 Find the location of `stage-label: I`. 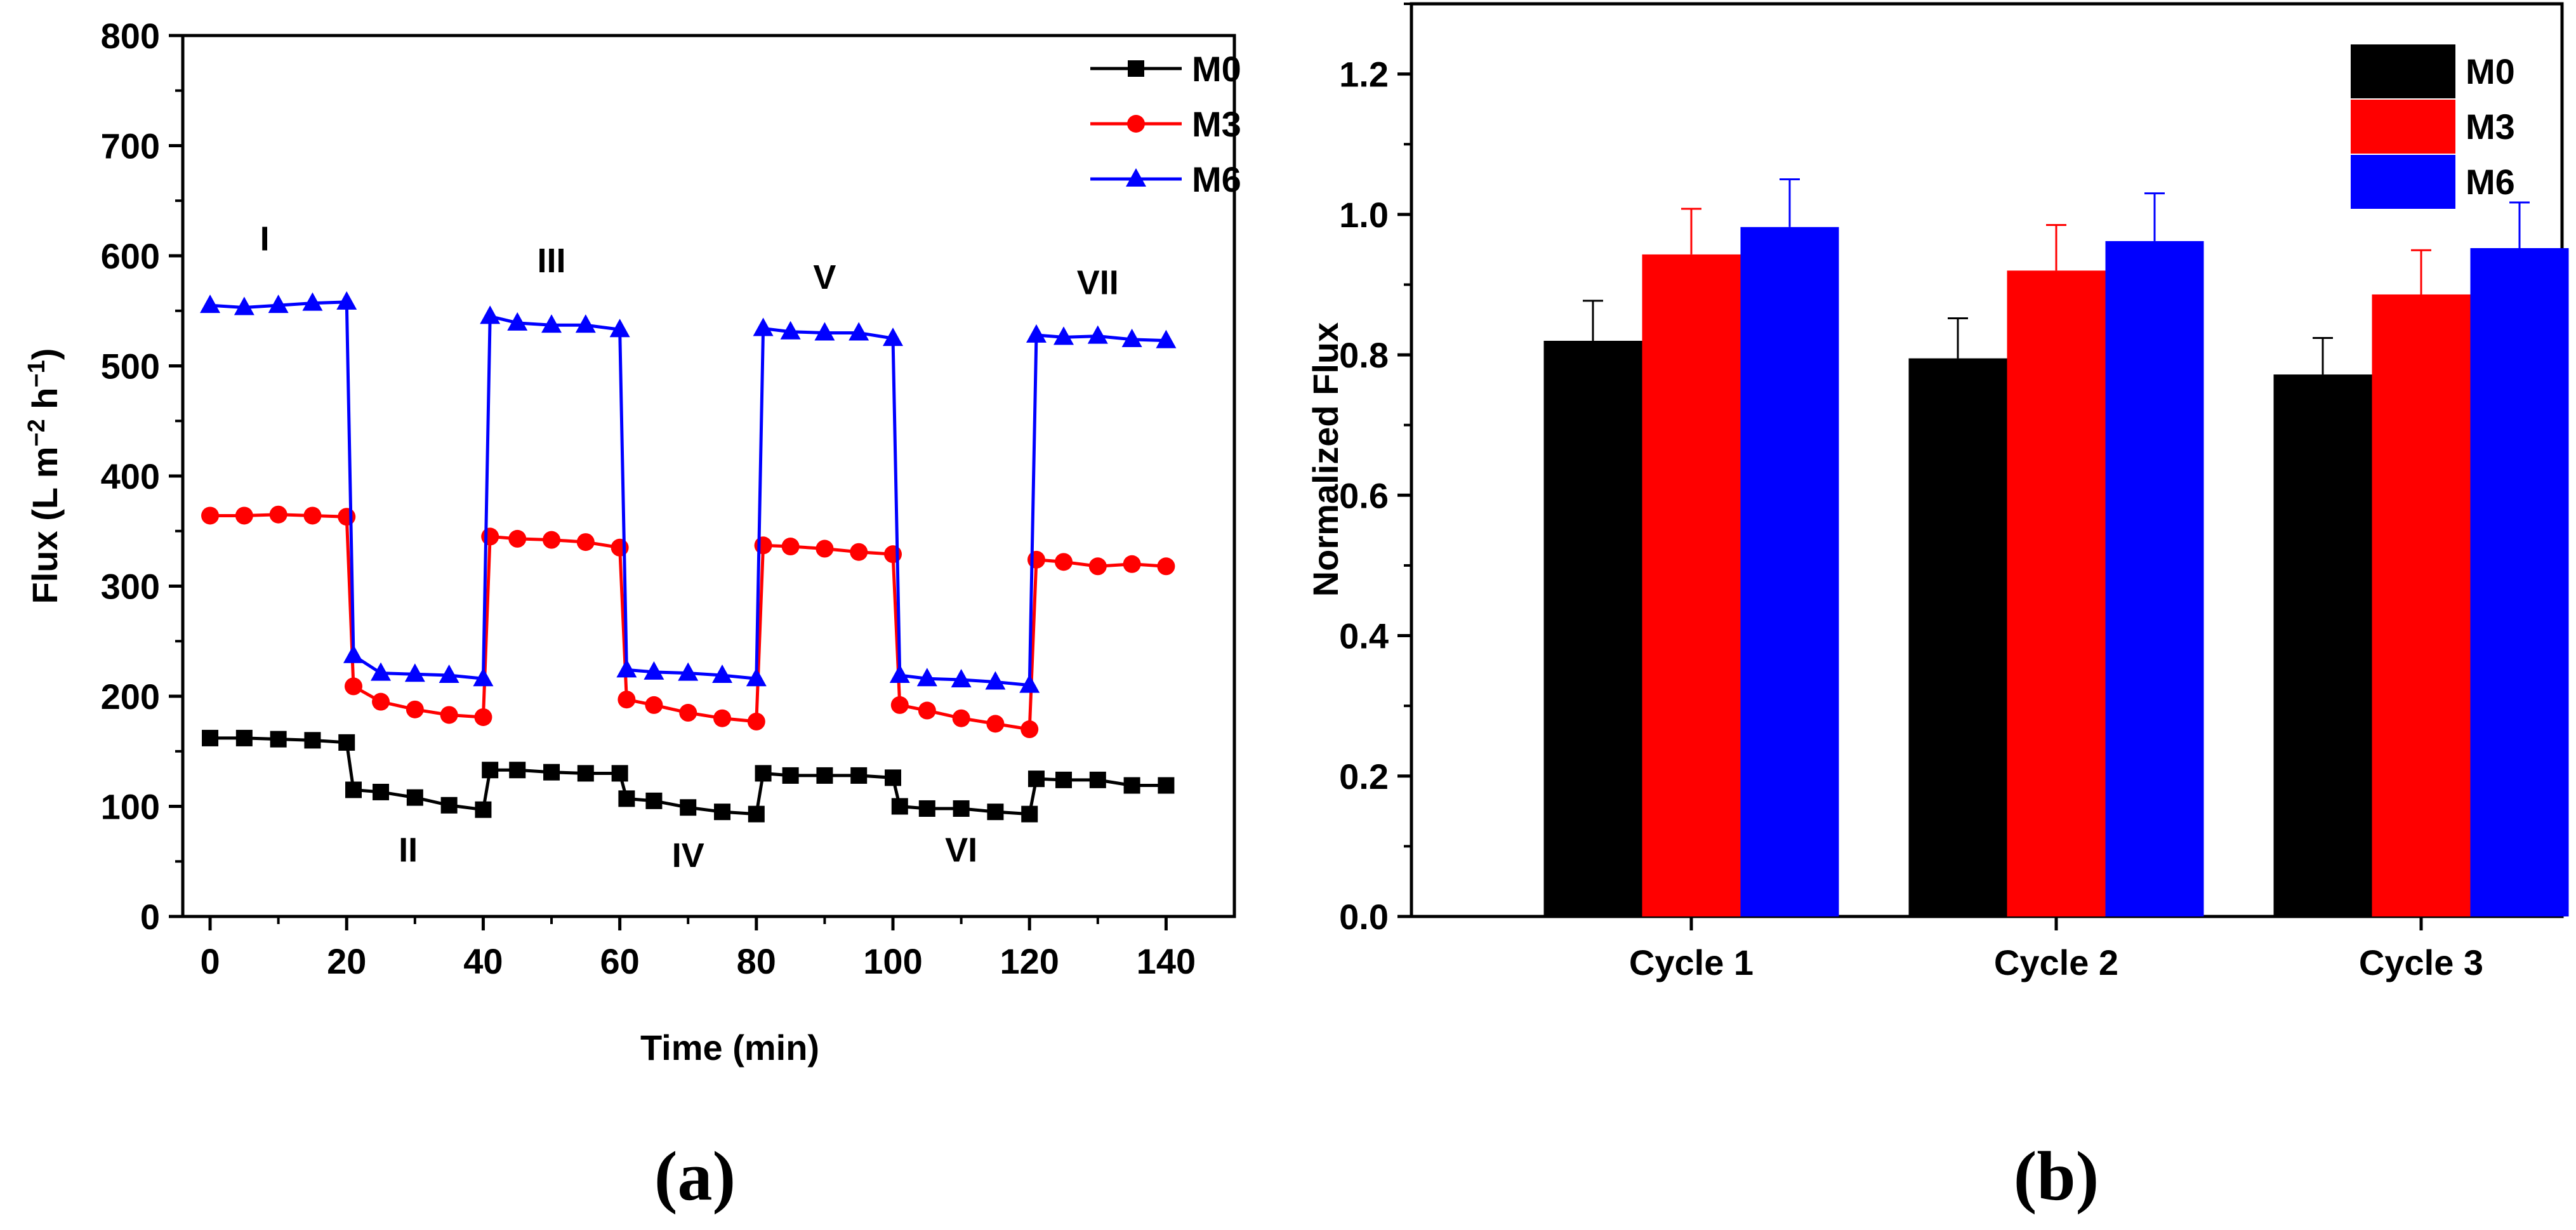

stage-label: I is located at coordinates (265, 239).